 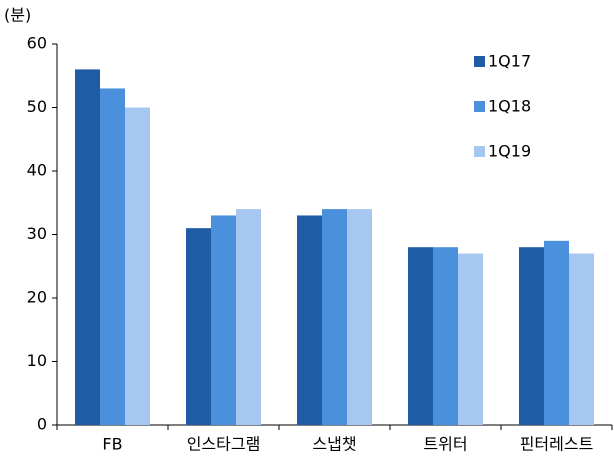 What do you see at coordinates (37, 360) in the screenshot?
I see `y-tick-label: 10` at bounding box center [37, 360].